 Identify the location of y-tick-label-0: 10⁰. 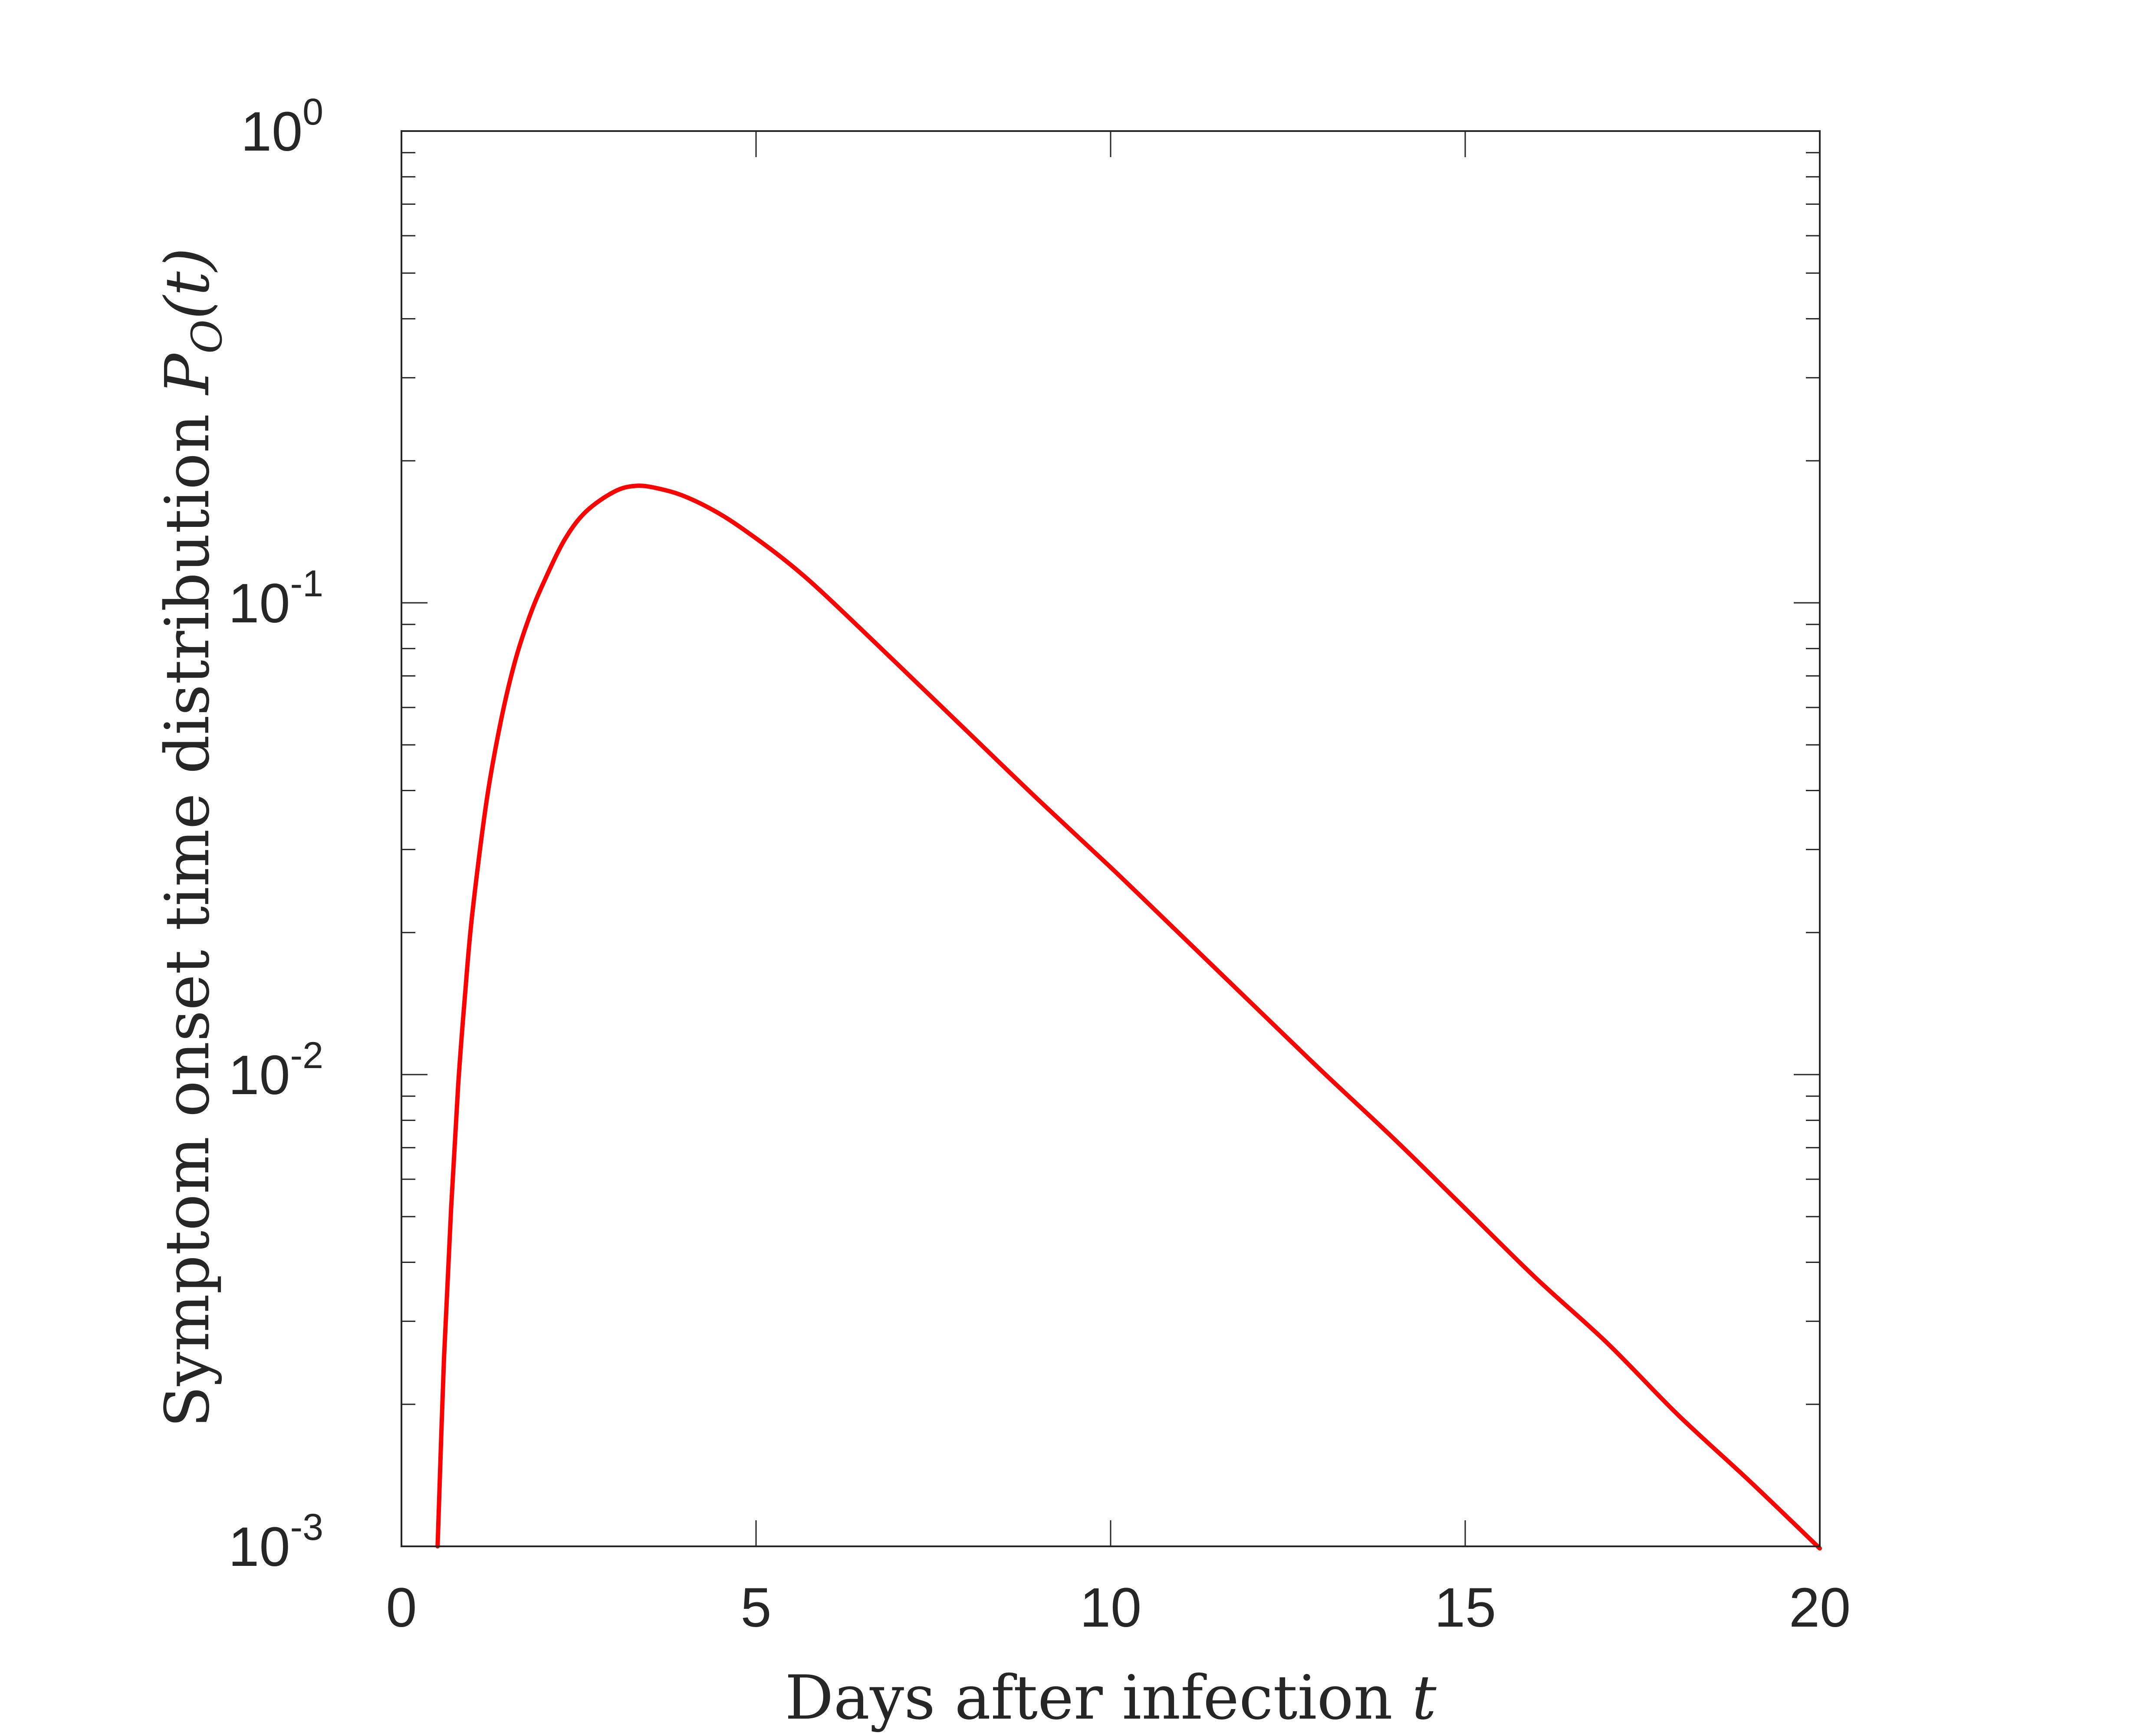
(282, 127).